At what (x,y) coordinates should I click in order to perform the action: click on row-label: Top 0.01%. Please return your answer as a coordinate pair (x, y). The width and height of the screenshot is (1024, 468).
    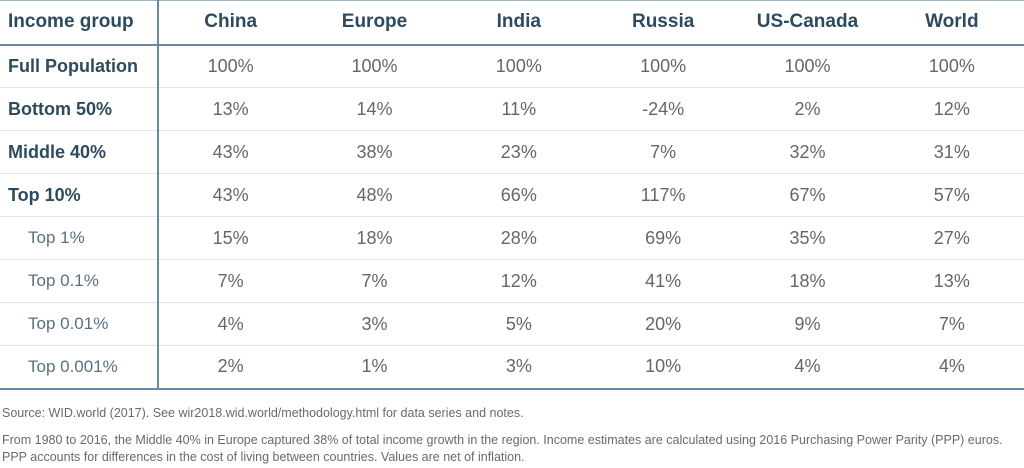
    Looking at the image, I should click on (79, 324).